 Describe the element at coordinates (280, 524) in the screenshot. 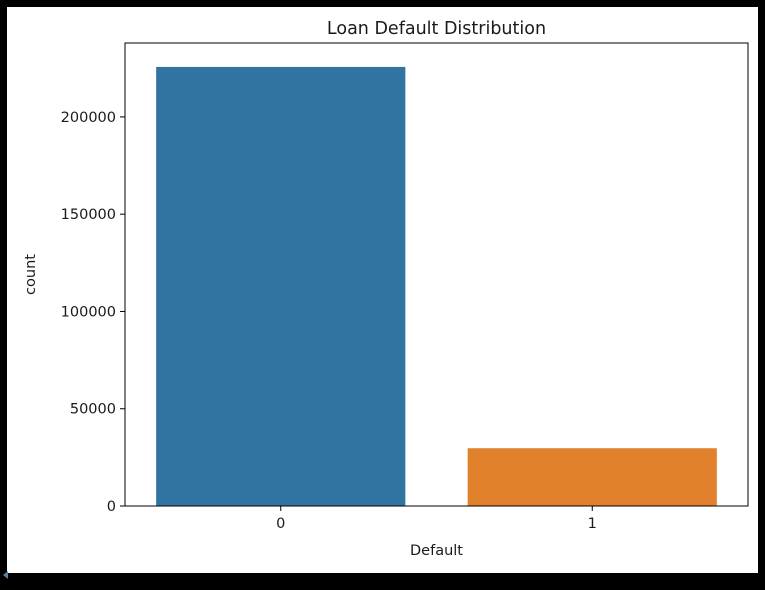

I see `x-tick-label-0: 0` at that location.